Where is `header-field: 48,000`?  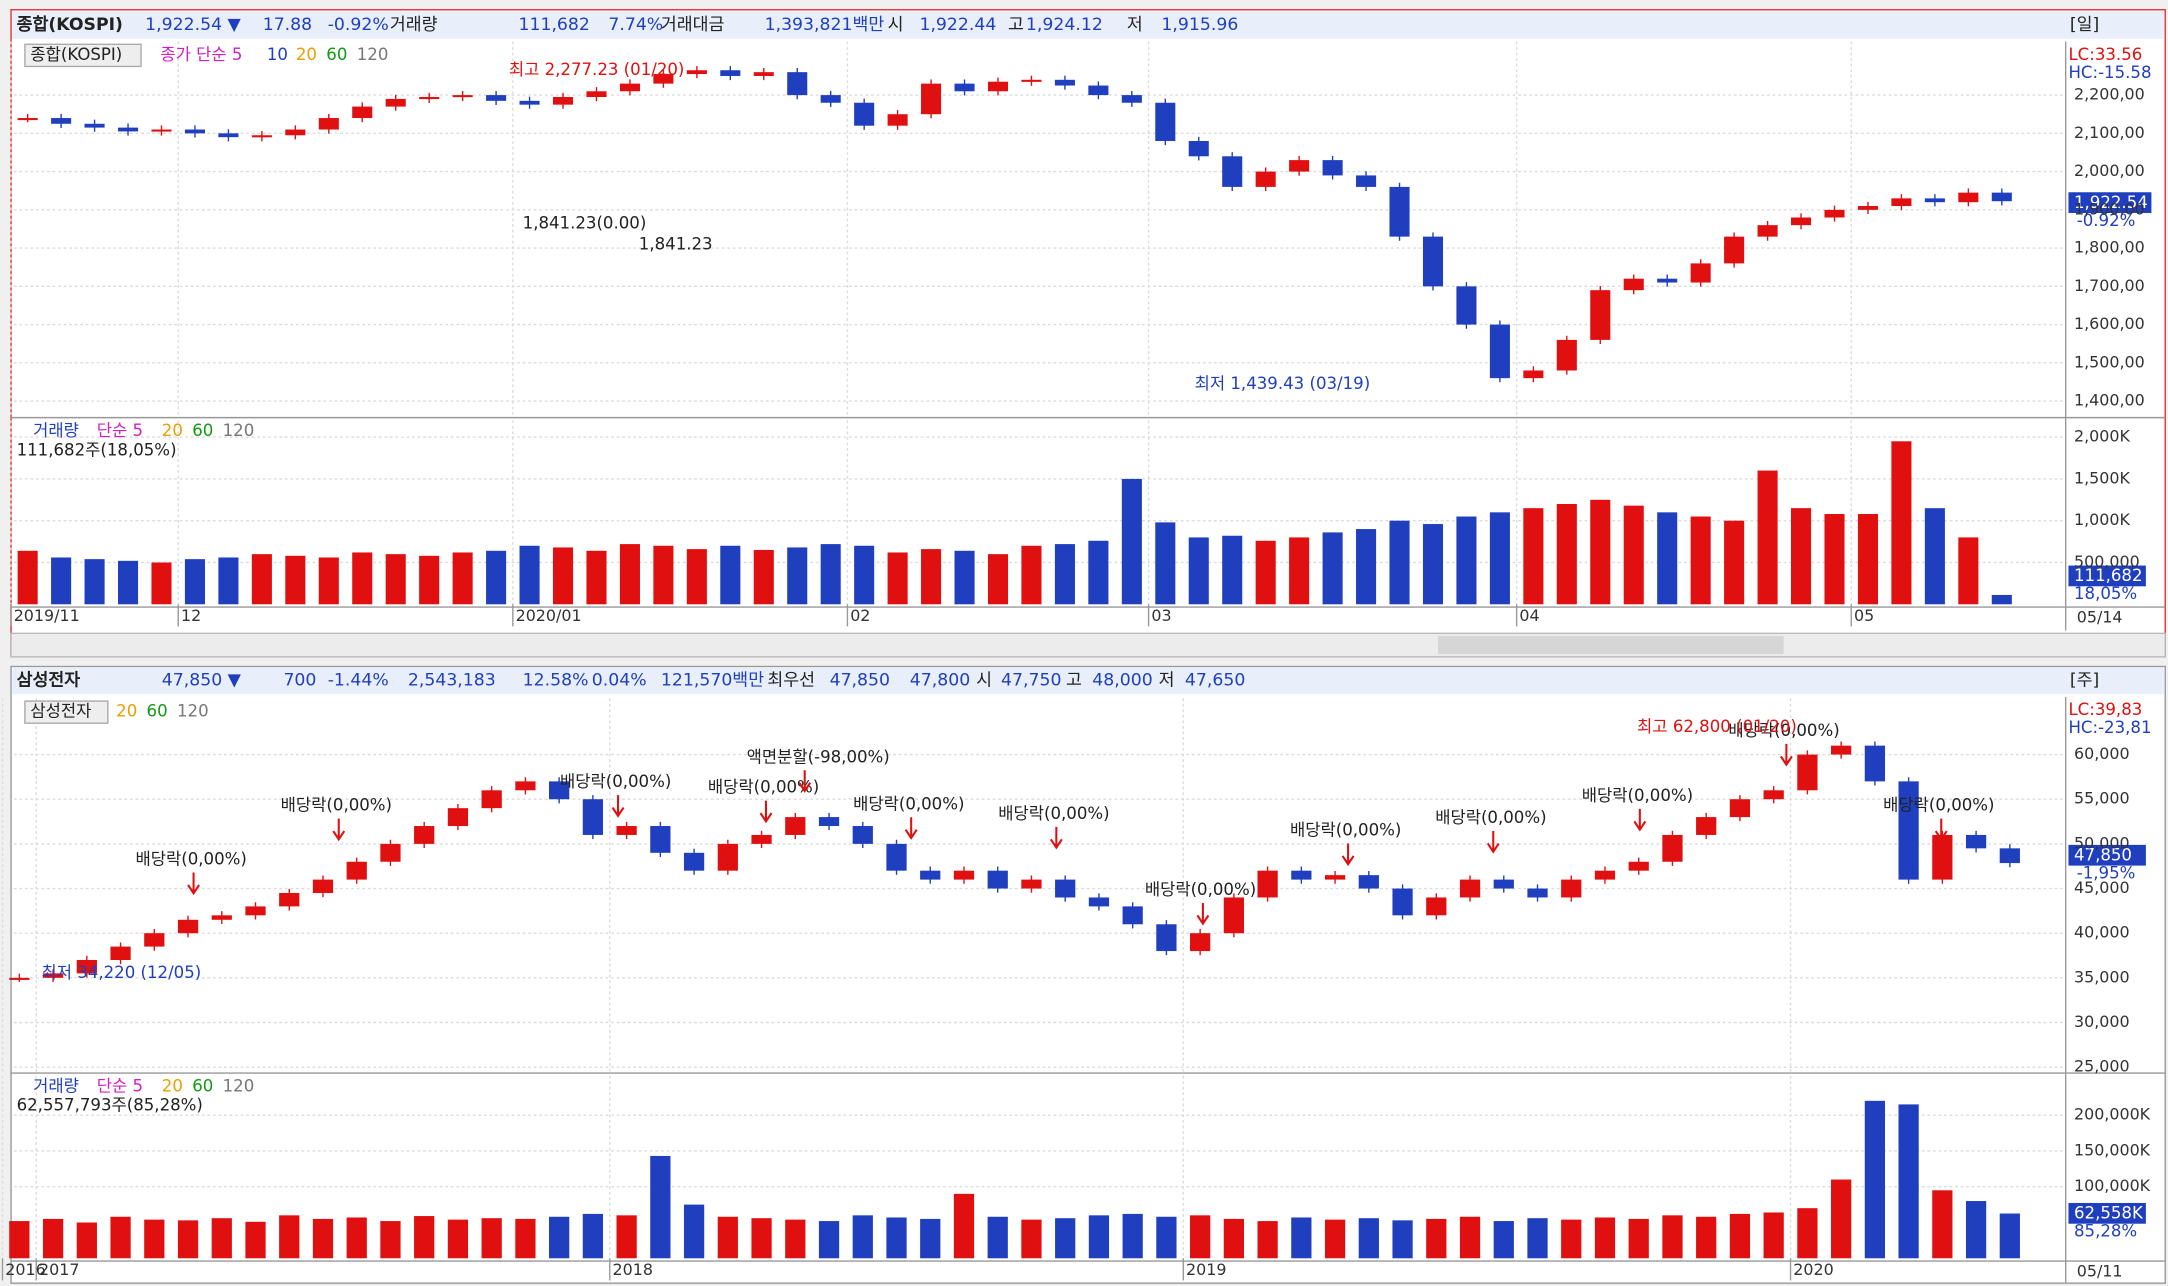
header-field: 48,000 is located at coordinates (1122, 680).